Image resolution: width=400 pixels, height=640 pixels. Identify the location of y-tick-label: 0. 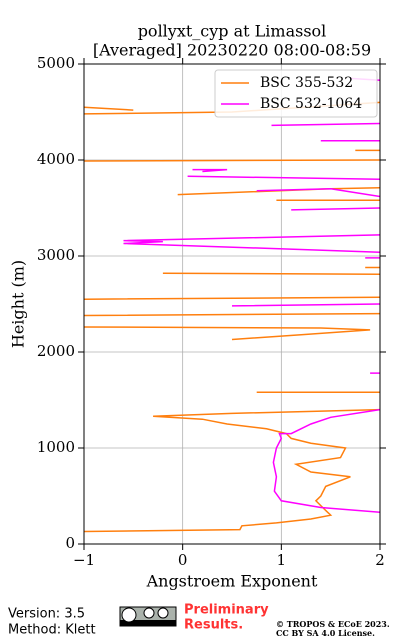
(70, 543).